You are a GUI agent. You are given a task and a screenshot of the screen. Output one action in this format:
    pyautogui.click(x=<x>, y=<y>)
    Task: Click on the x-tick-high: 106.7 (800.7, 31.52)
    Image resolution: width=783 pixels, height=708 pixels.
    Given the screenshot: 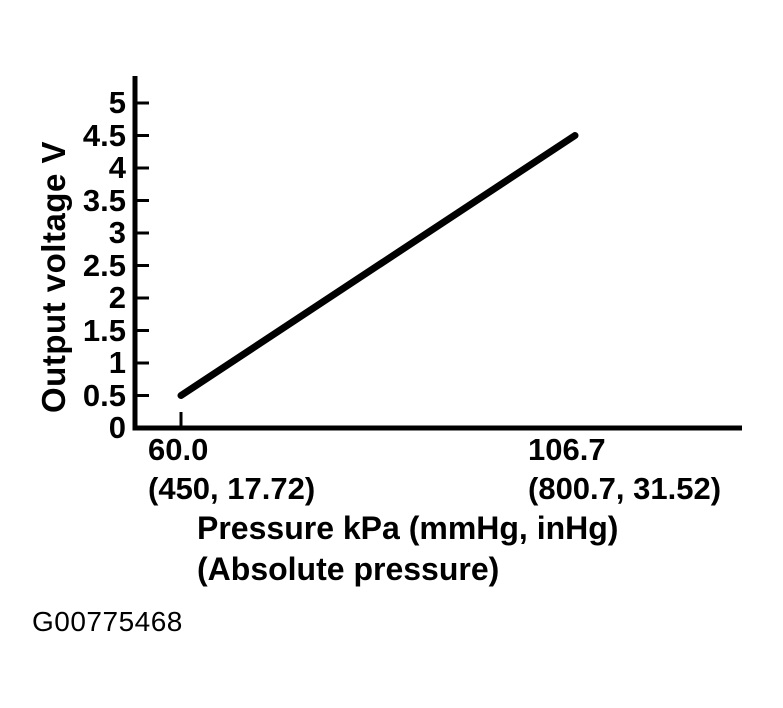 What is the action you would take?
    pyautogui.click(x=624, y=469)
    